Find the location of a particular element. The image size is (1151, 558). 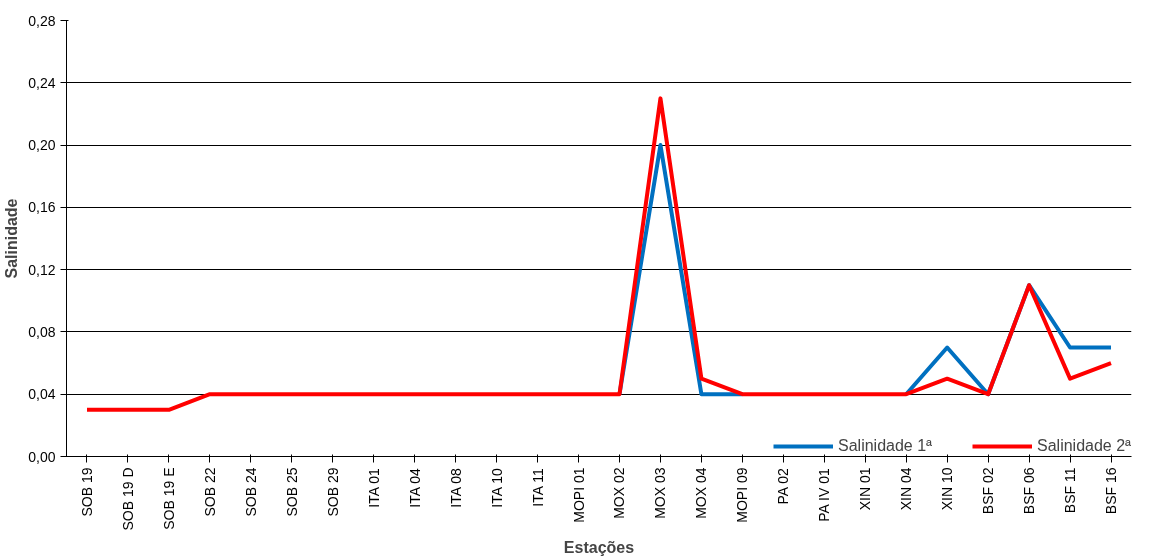

x-tick-label: PA IV 01 is located at coordinates (824, 495).